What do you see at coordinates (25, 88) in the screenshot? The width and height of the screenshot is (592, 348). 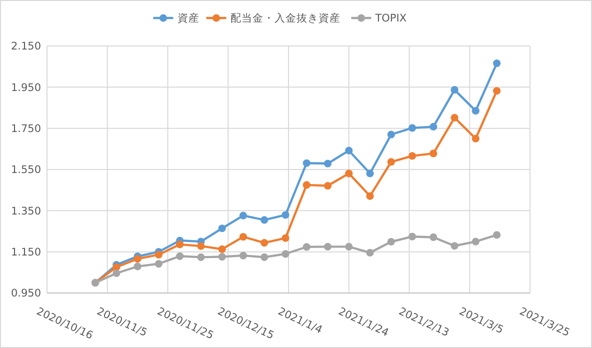 I see `y-tick-label: 1.950` at bounding box center [25, 88].